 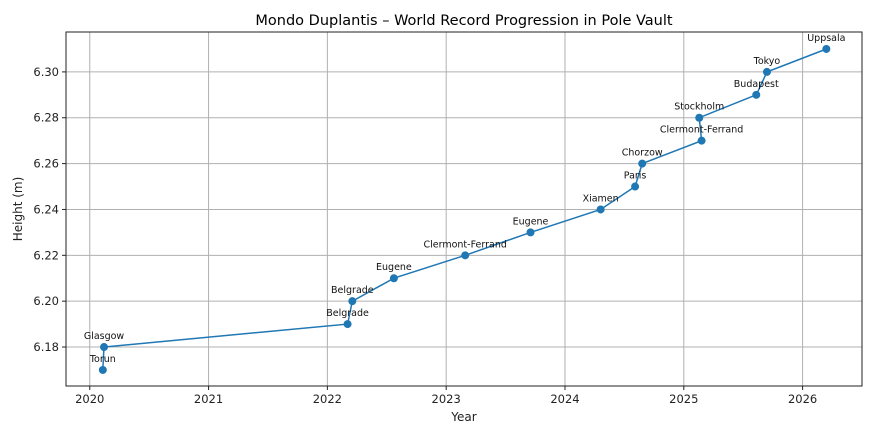 What do you see at coordinates (601, 198) in the screenshot?
I see `point-label: Xiamen` at bounding box center [601, 198].